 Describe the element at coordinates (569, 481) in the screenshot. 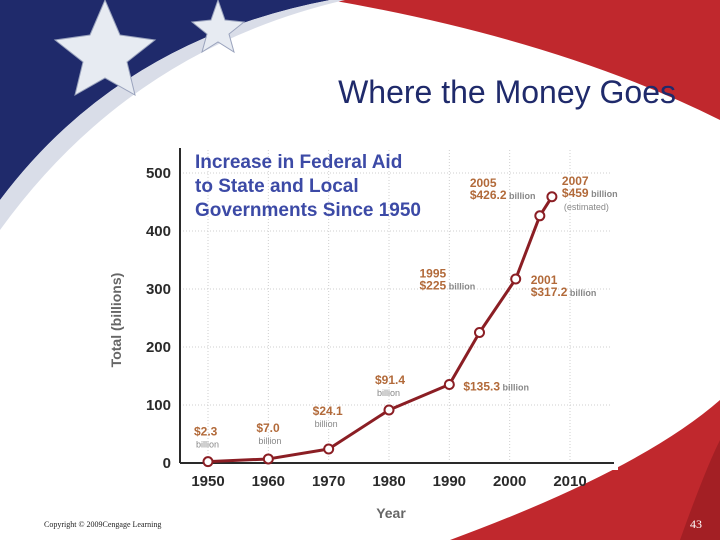

I see `x-tick-label: 2010` at that location.